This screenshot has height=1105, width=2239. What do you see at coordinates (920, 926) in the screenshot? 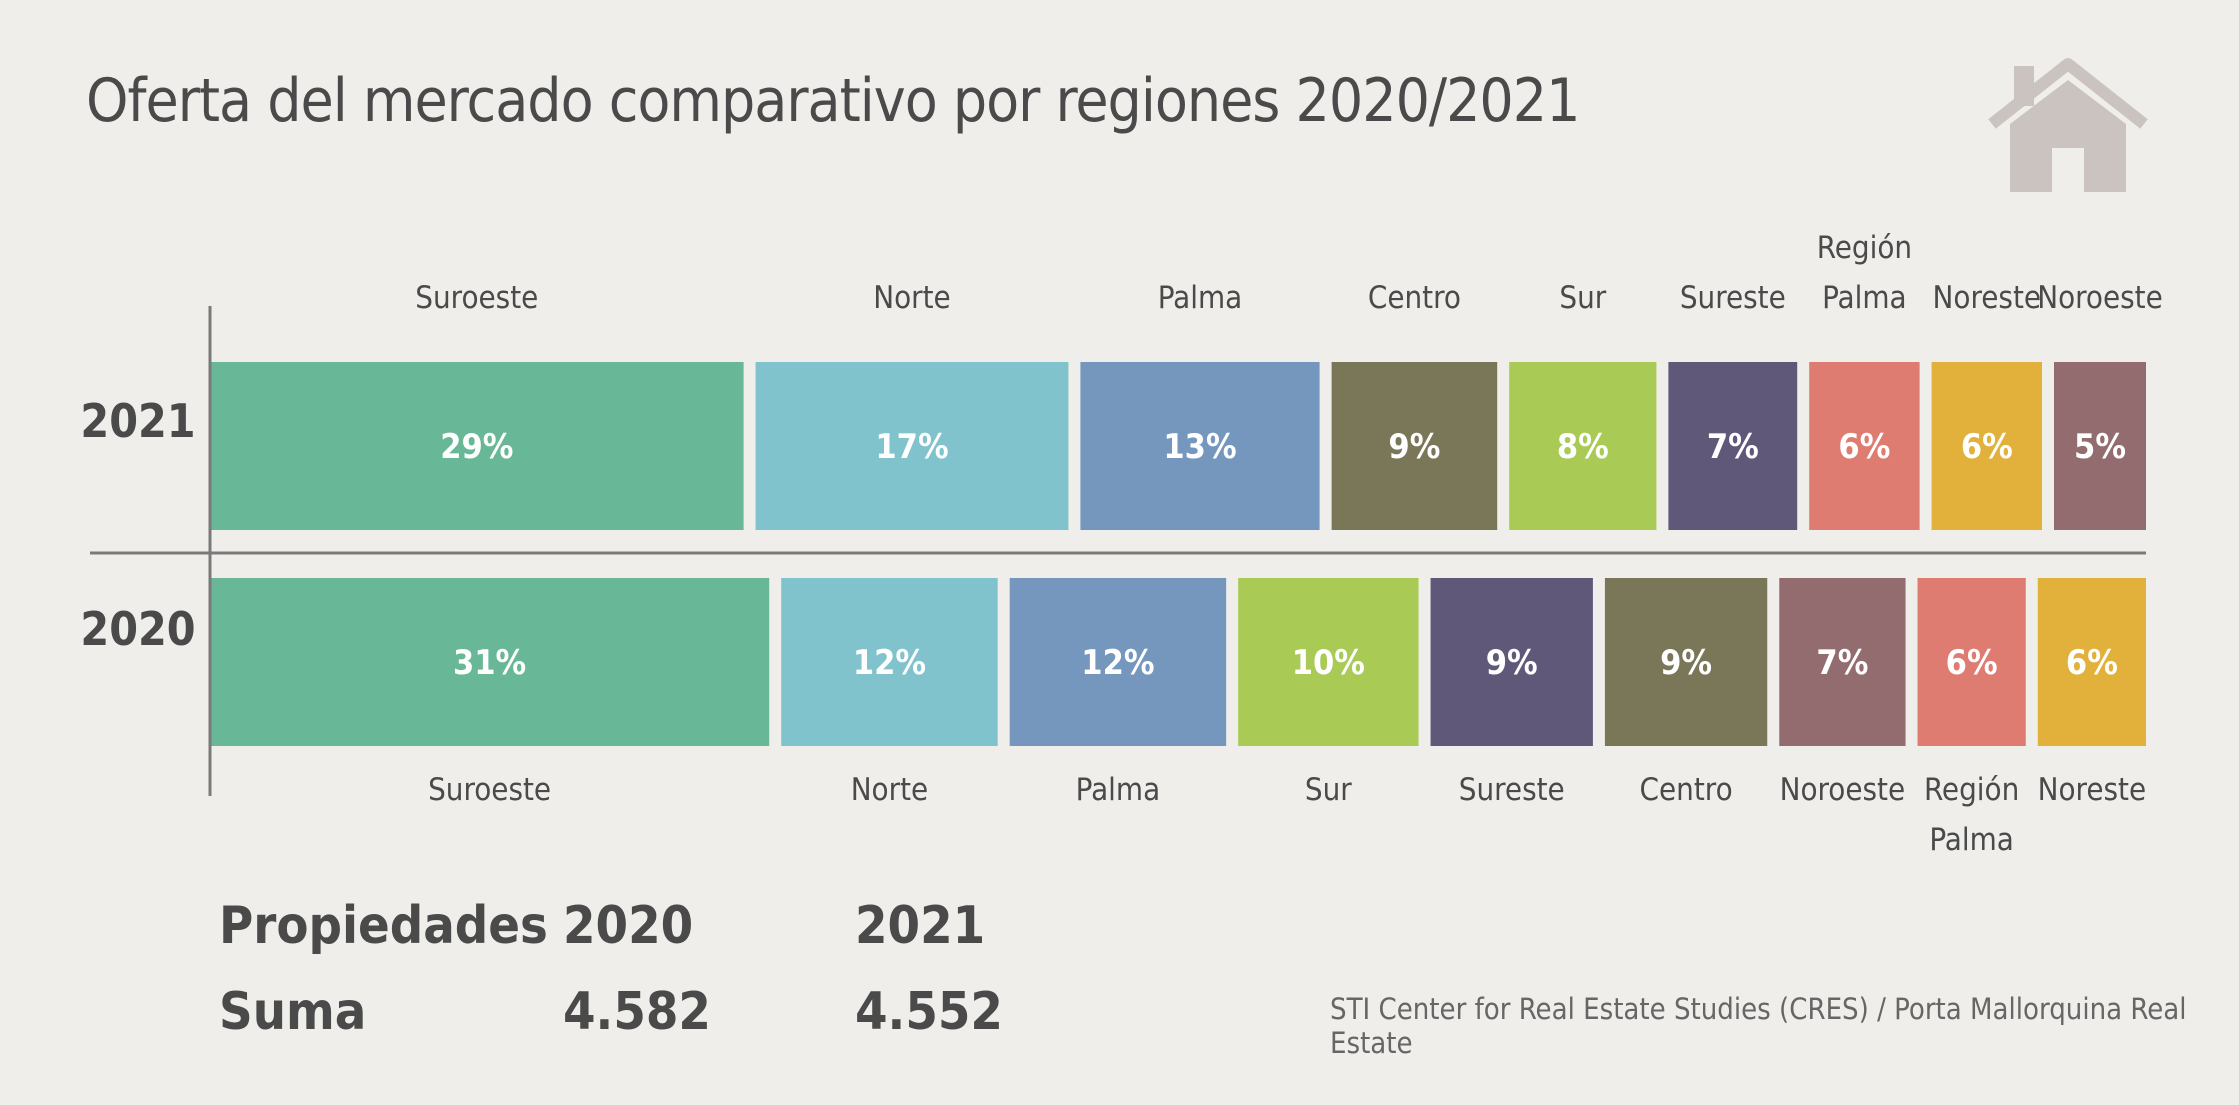
I see `table-header-2021: 2021` at bounding box center [920, 926].